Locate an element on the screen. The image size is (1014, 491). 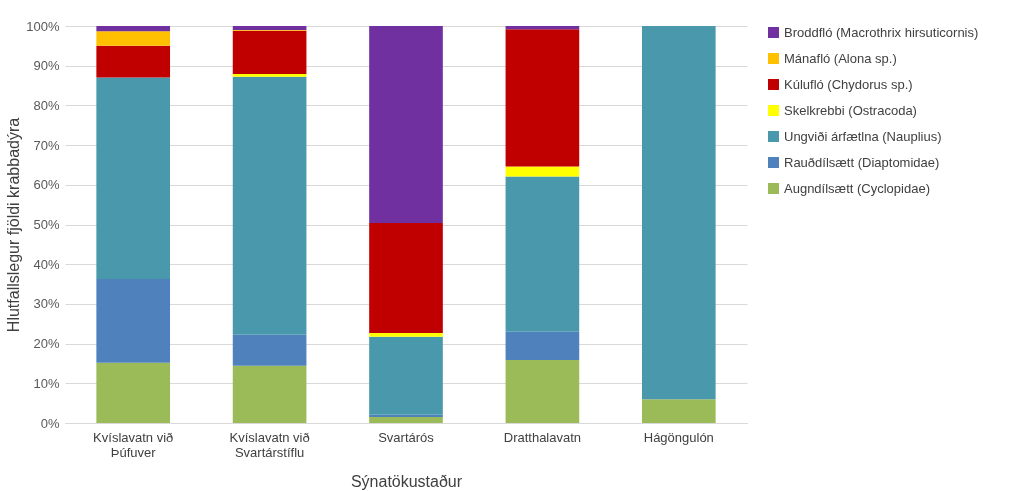
y-tick-label: 60% is located at coordinates (46, 185).